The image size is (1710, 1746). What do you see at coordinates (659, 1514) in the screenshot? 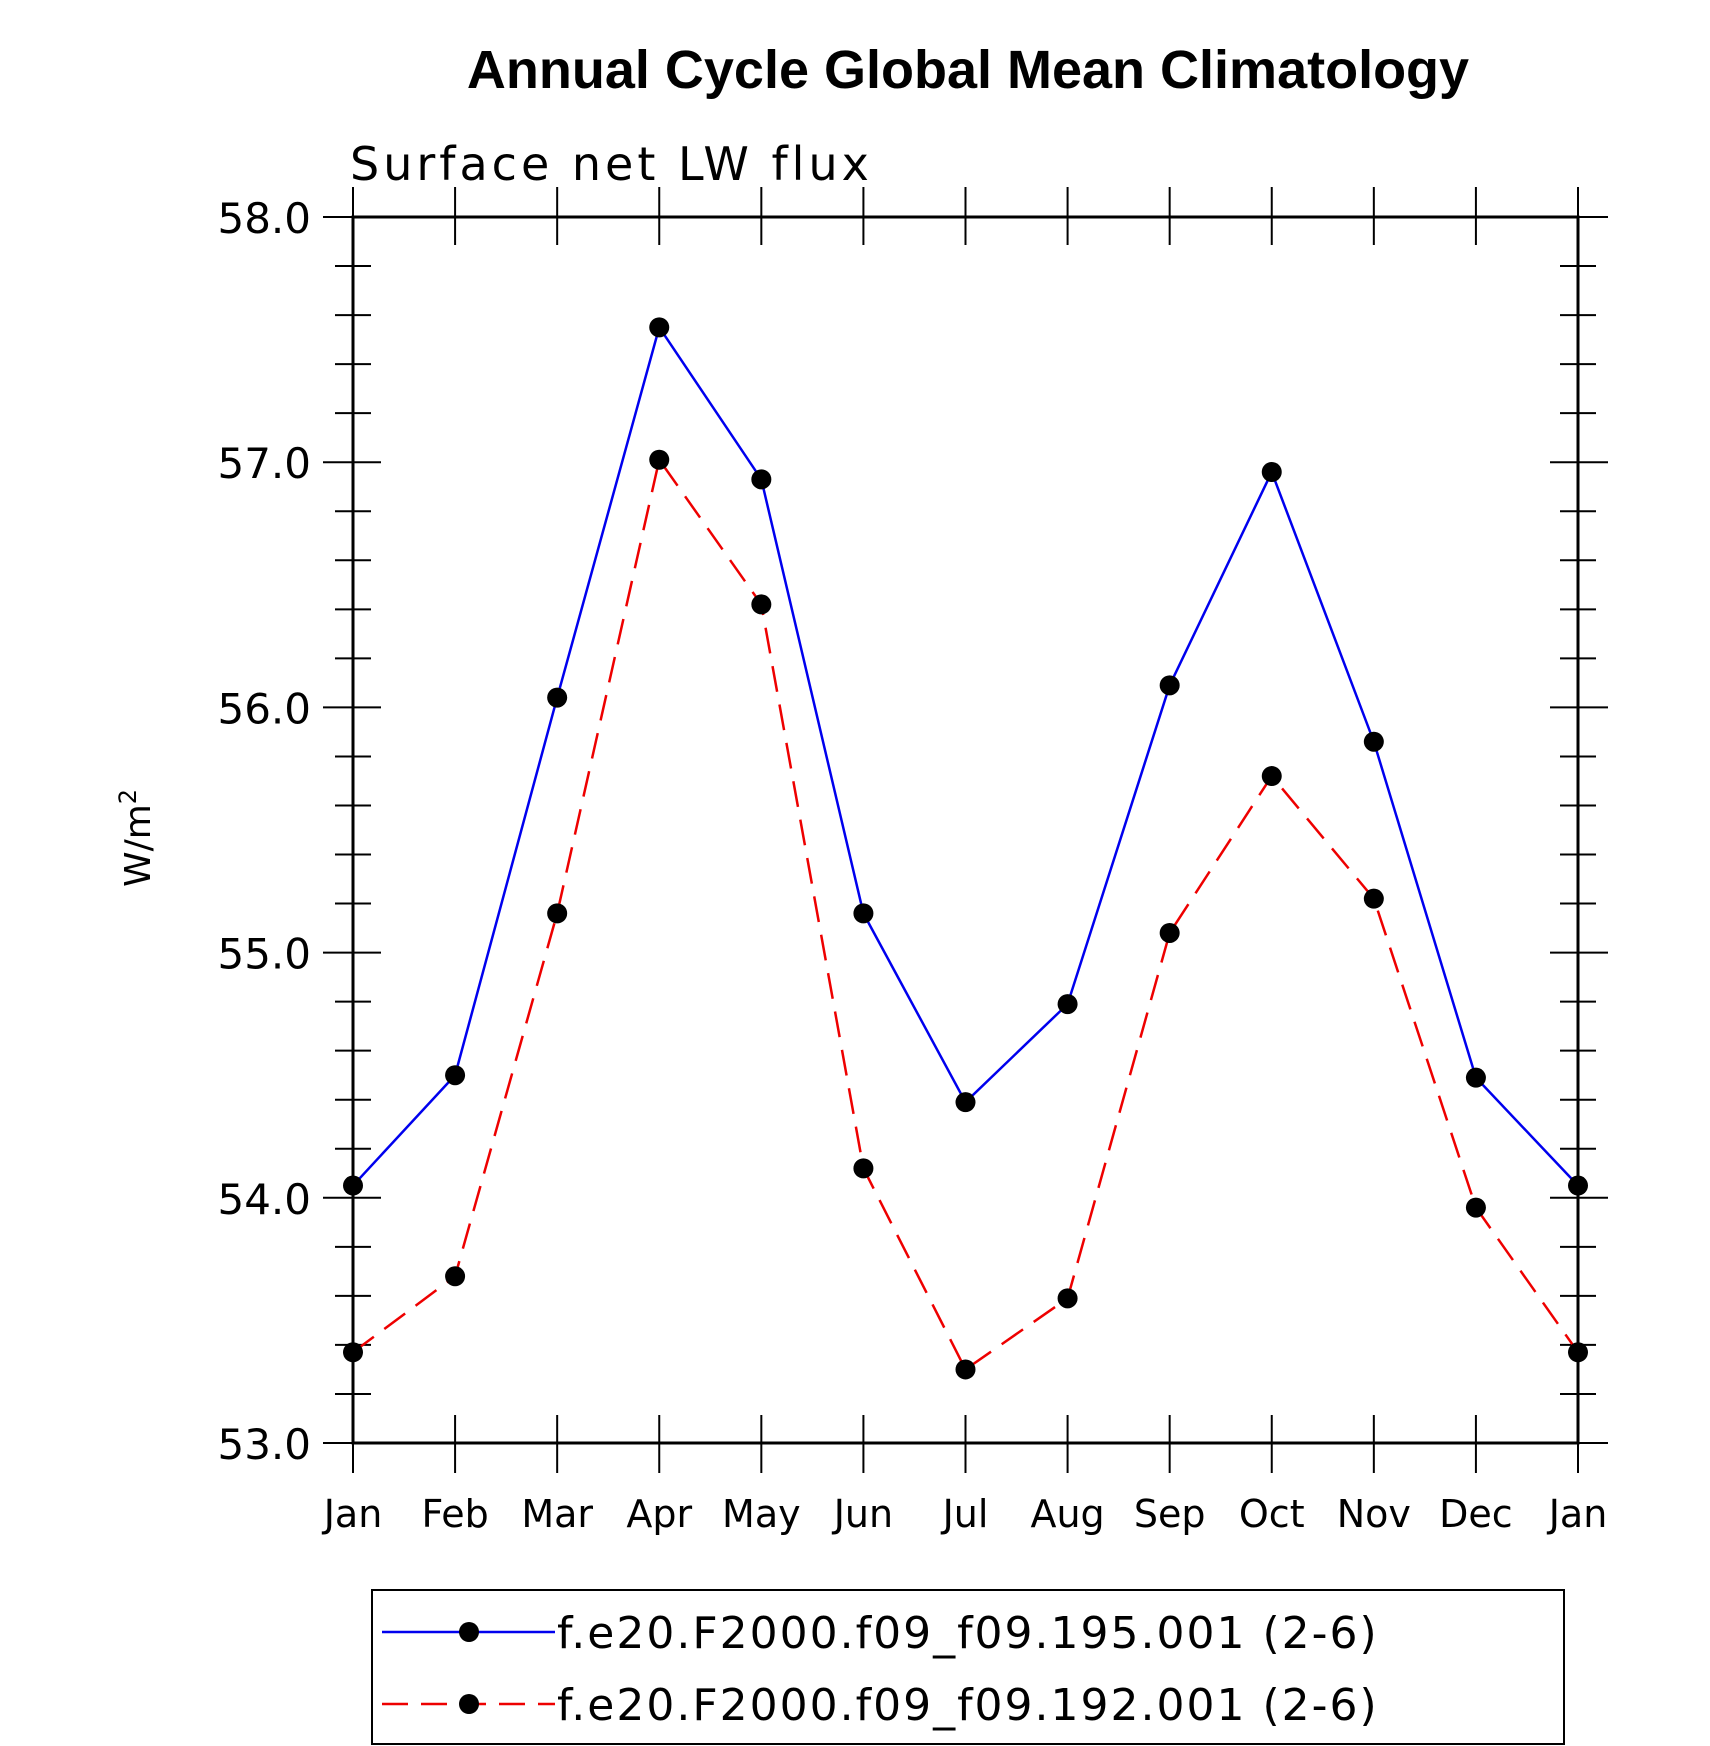
I see `x-tick-label: Apr` at bounding box center [659, 1514].